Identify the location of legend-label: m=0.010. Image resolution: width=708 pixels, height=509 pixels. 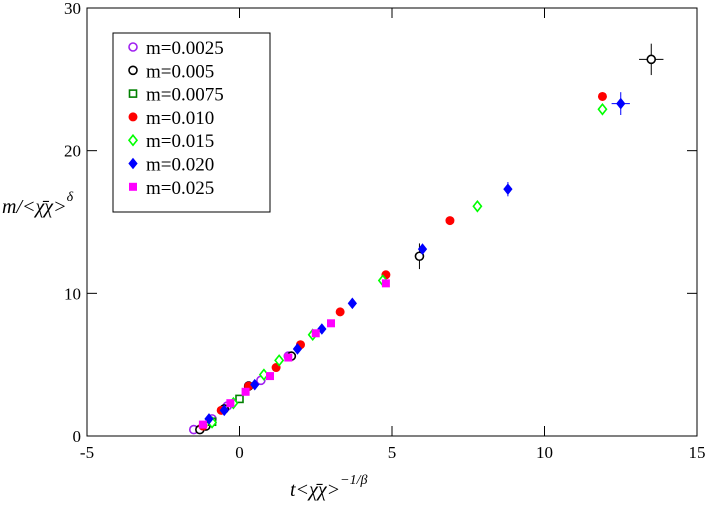
(180, 118).